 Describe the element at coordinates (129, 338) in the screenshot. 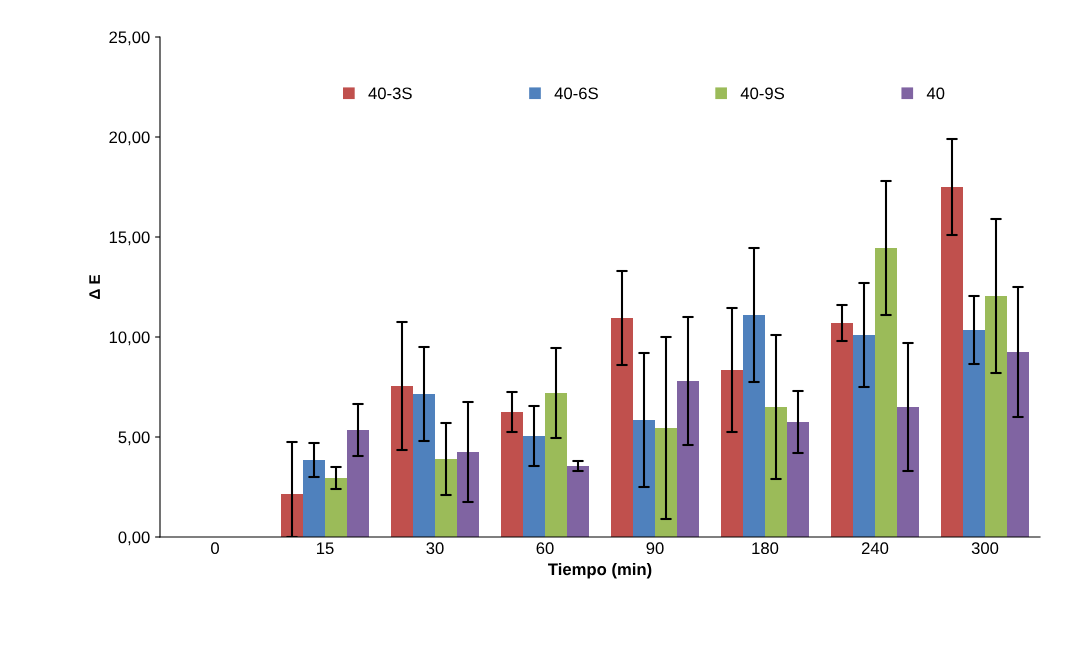

I see `y-tick-label: 10,00` at that location.